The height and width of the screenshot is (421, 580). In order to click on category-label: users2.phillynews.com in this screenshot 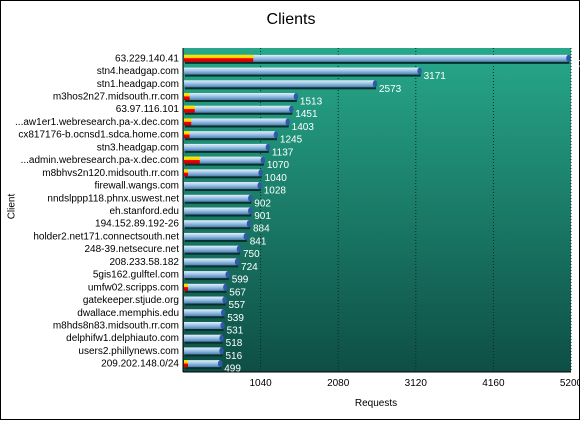, I will do `click(128, 351)`.